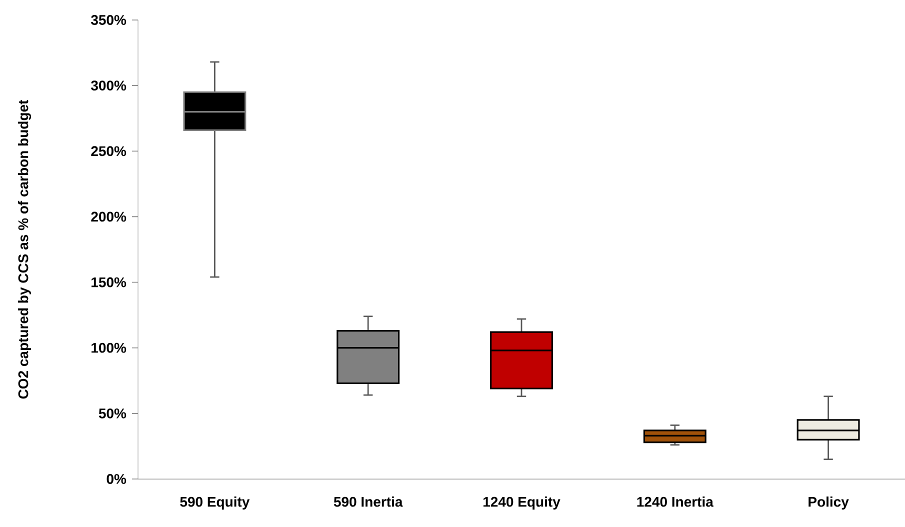 This screenshot has width=905, height=527. I want to click on x-tick-label: 1240 Inertia, so click(675, 501).